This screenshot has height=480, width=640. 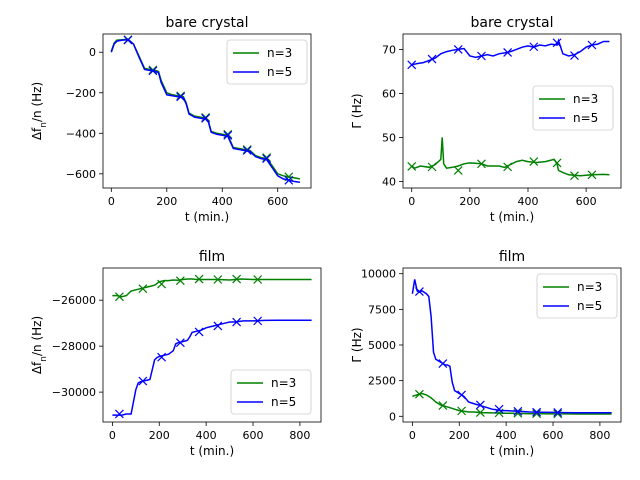 I want to click on y-tick-label: 70, so click(x=389, y=49).